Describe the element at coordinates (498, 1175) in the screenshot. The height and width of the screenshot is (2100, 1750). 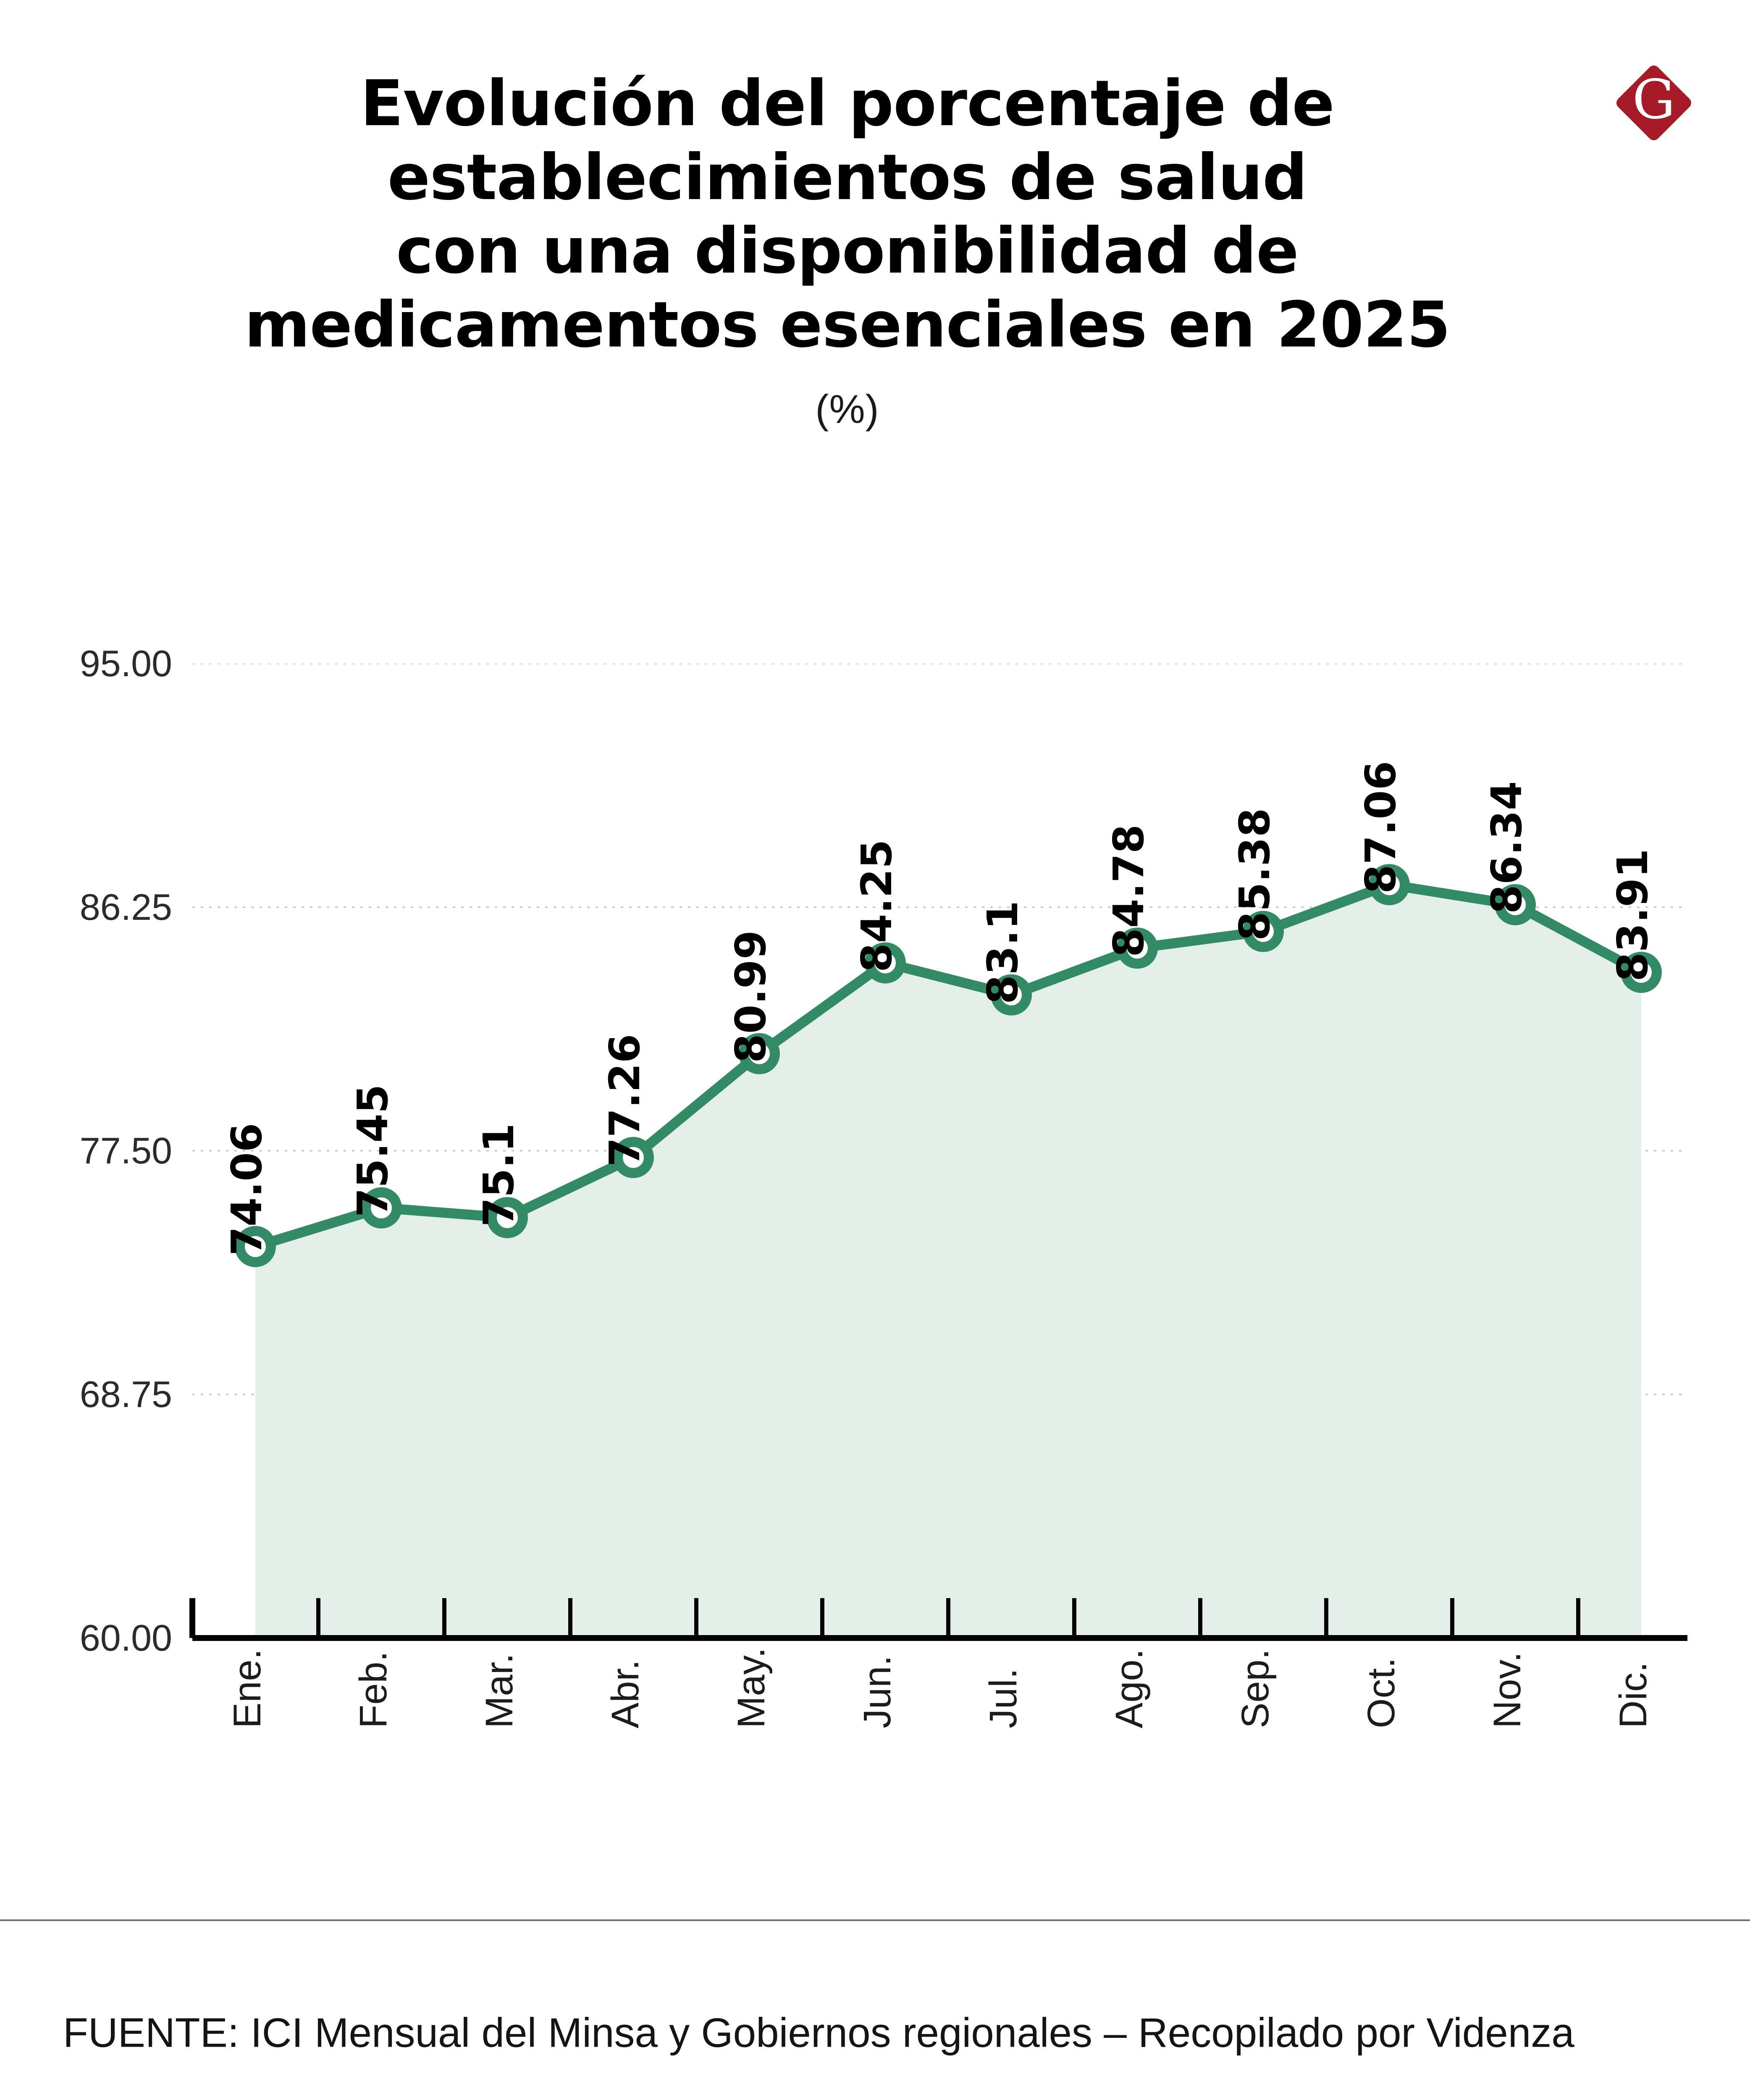
I see `data-value-label: 75.1` at that location.